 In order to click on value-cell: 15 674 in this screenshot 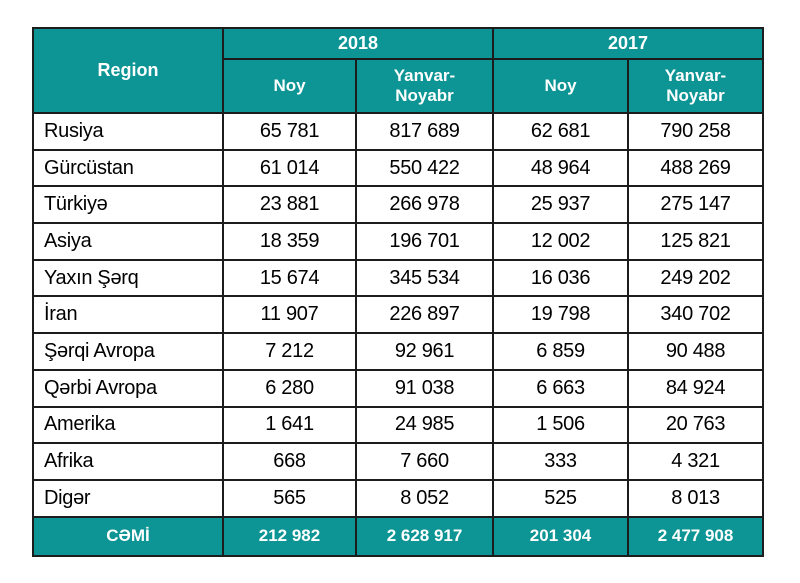, I will do `click(289, 278)`.